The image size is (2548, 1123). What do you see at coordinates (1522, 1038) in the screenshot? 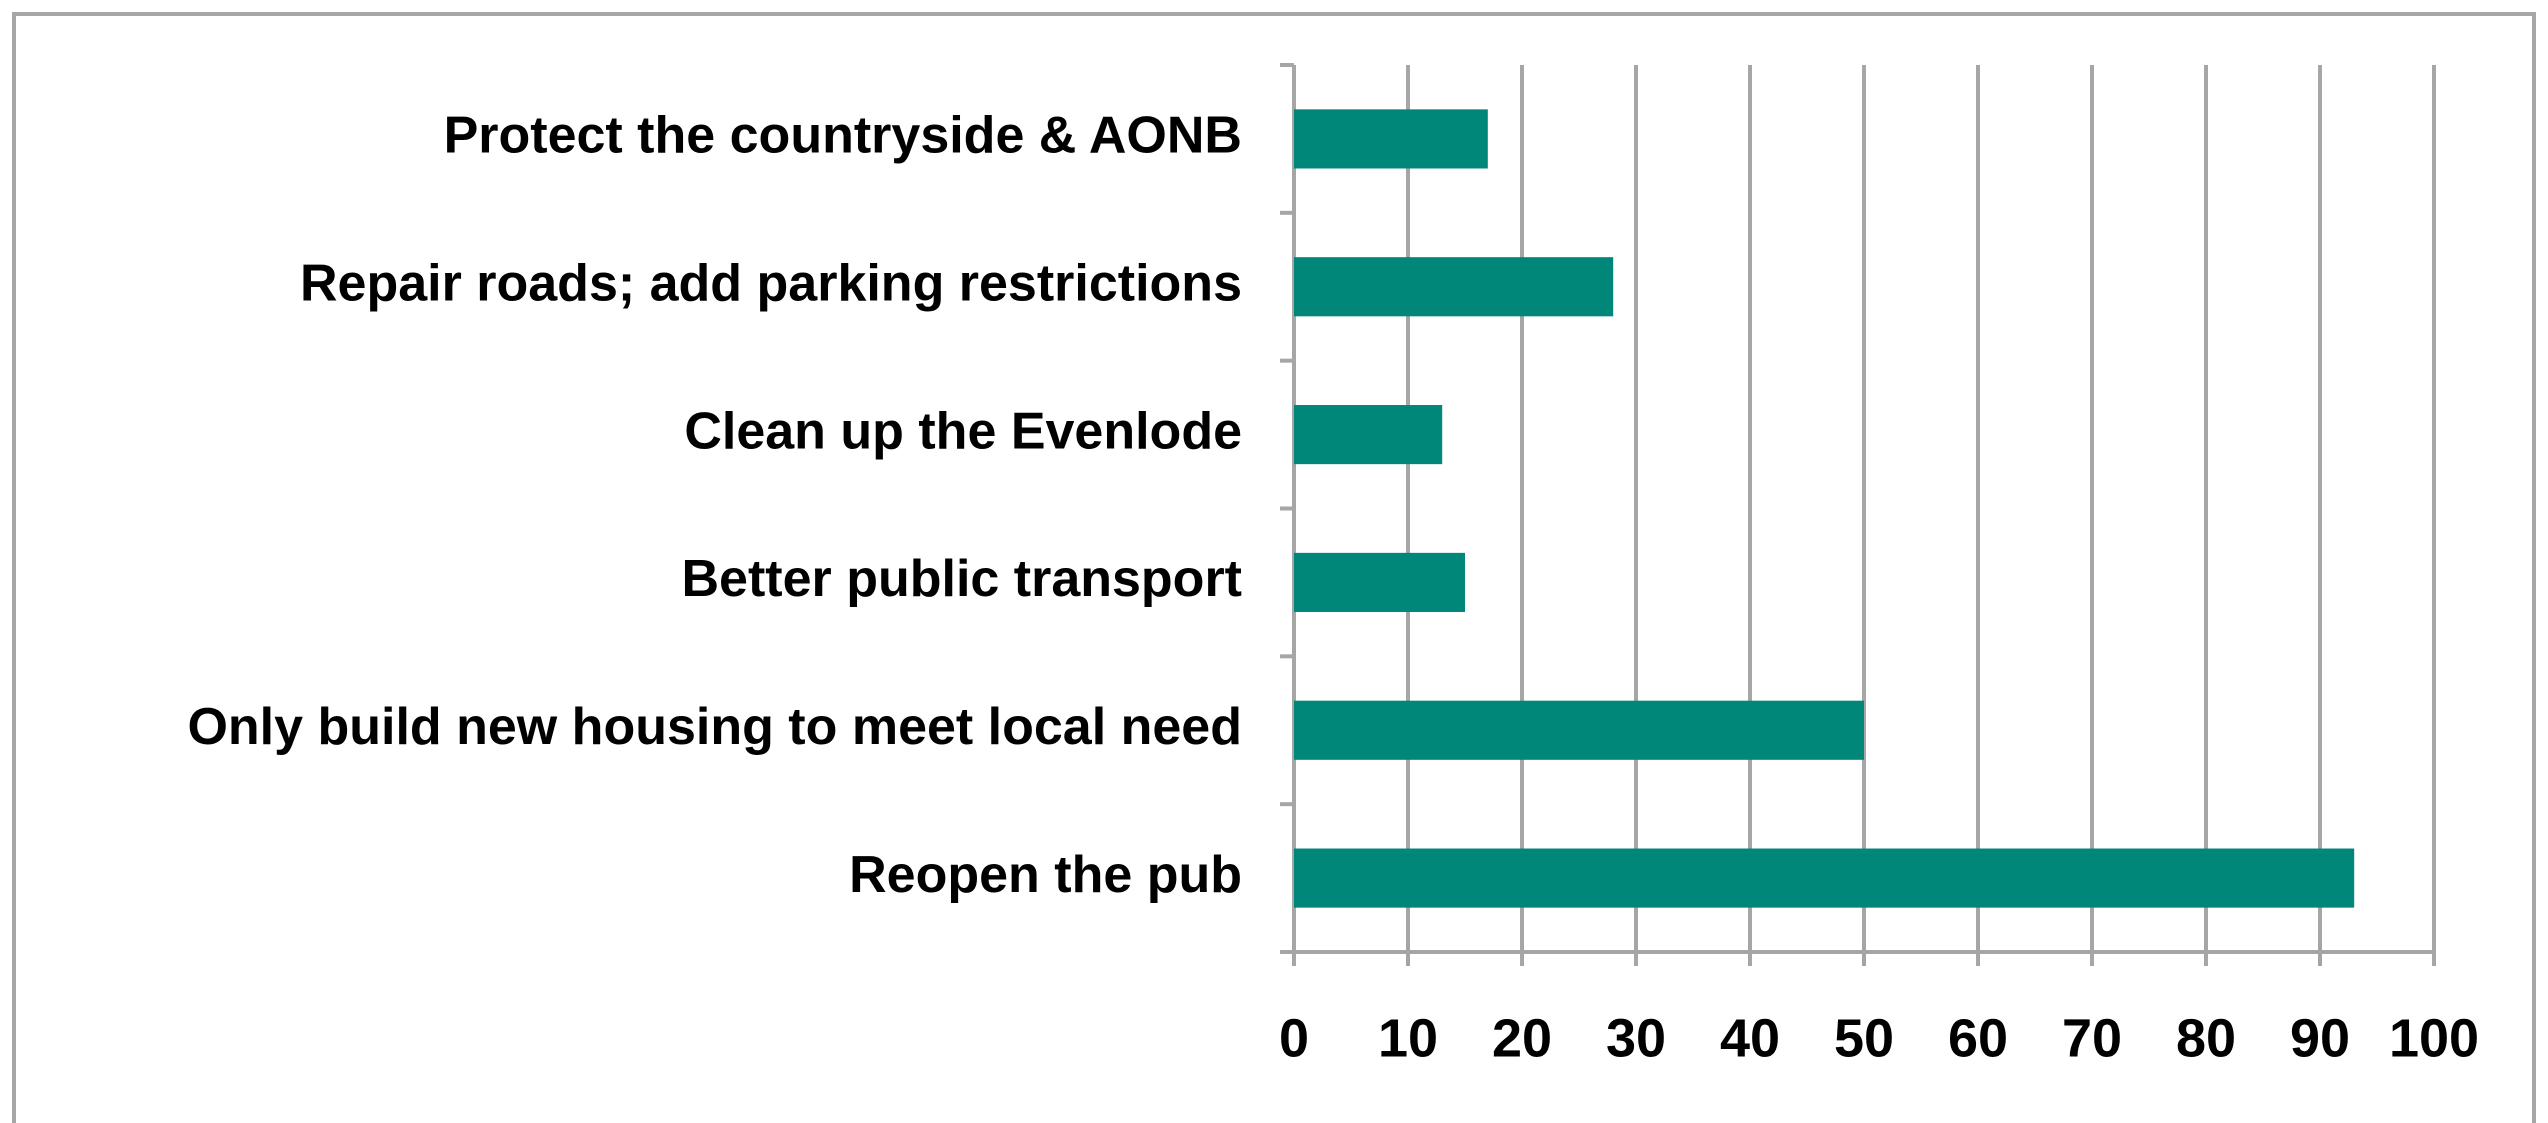
I see `x-tick-label: 20` at bounding box center [1522, 1038].